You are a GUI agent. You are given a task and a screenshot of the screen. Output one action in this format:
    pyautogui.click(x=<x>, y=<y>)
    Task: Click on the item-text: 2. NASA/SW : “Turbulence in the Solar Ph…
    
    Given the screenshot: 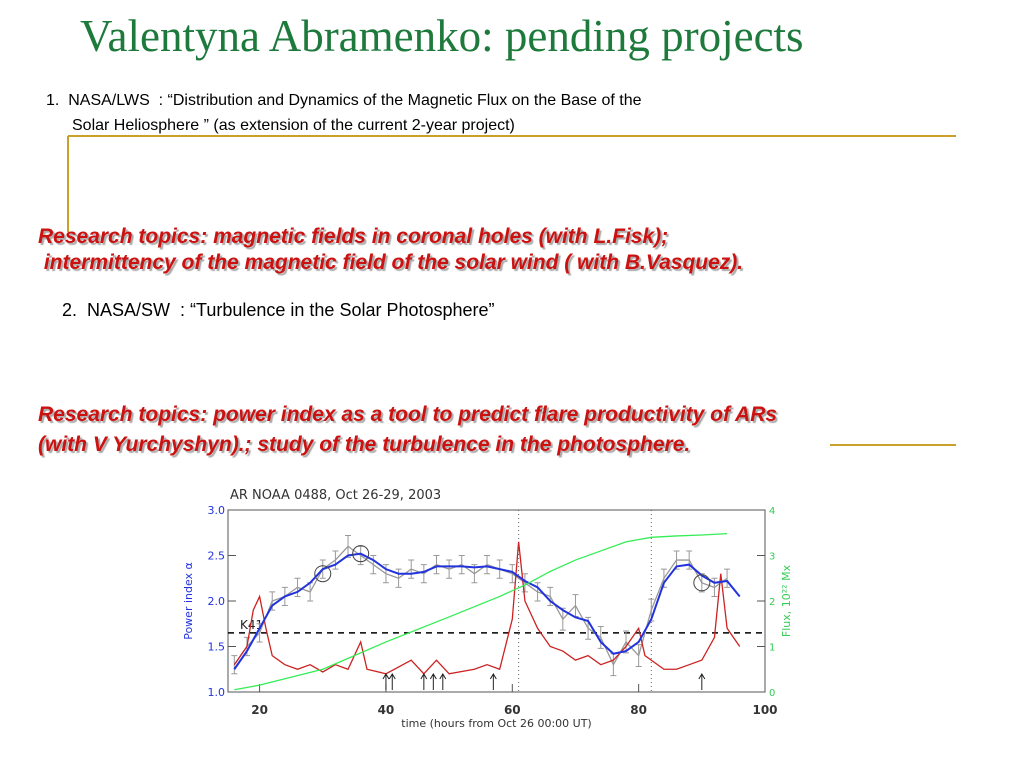 What is the action you would take?
    pyautogui.click(x=278, y=310)
    